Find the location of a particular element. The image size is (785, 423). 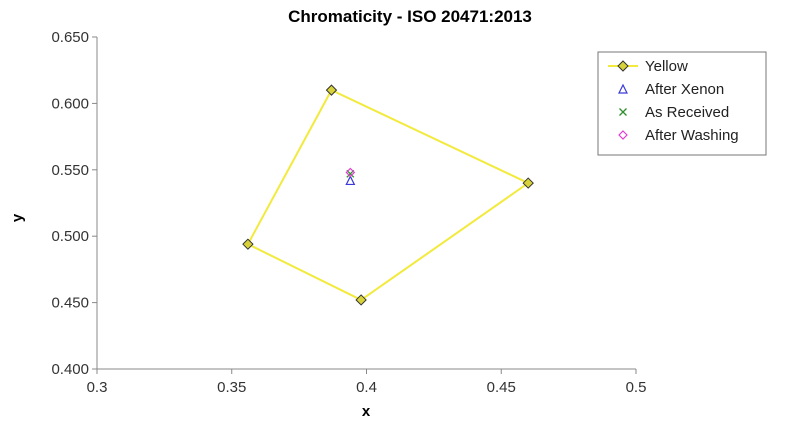

legend-marker-after-xenon is located at coordinates (623, 88).